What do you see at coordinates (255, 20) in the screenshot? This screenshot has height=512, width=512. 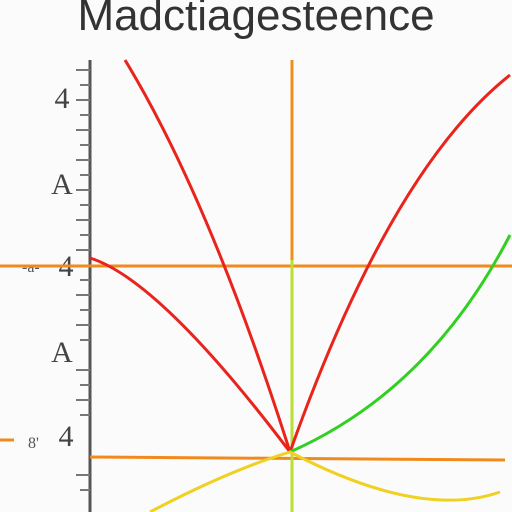 I see `title: Madctiagesteence` at bounding box center [255, 20].